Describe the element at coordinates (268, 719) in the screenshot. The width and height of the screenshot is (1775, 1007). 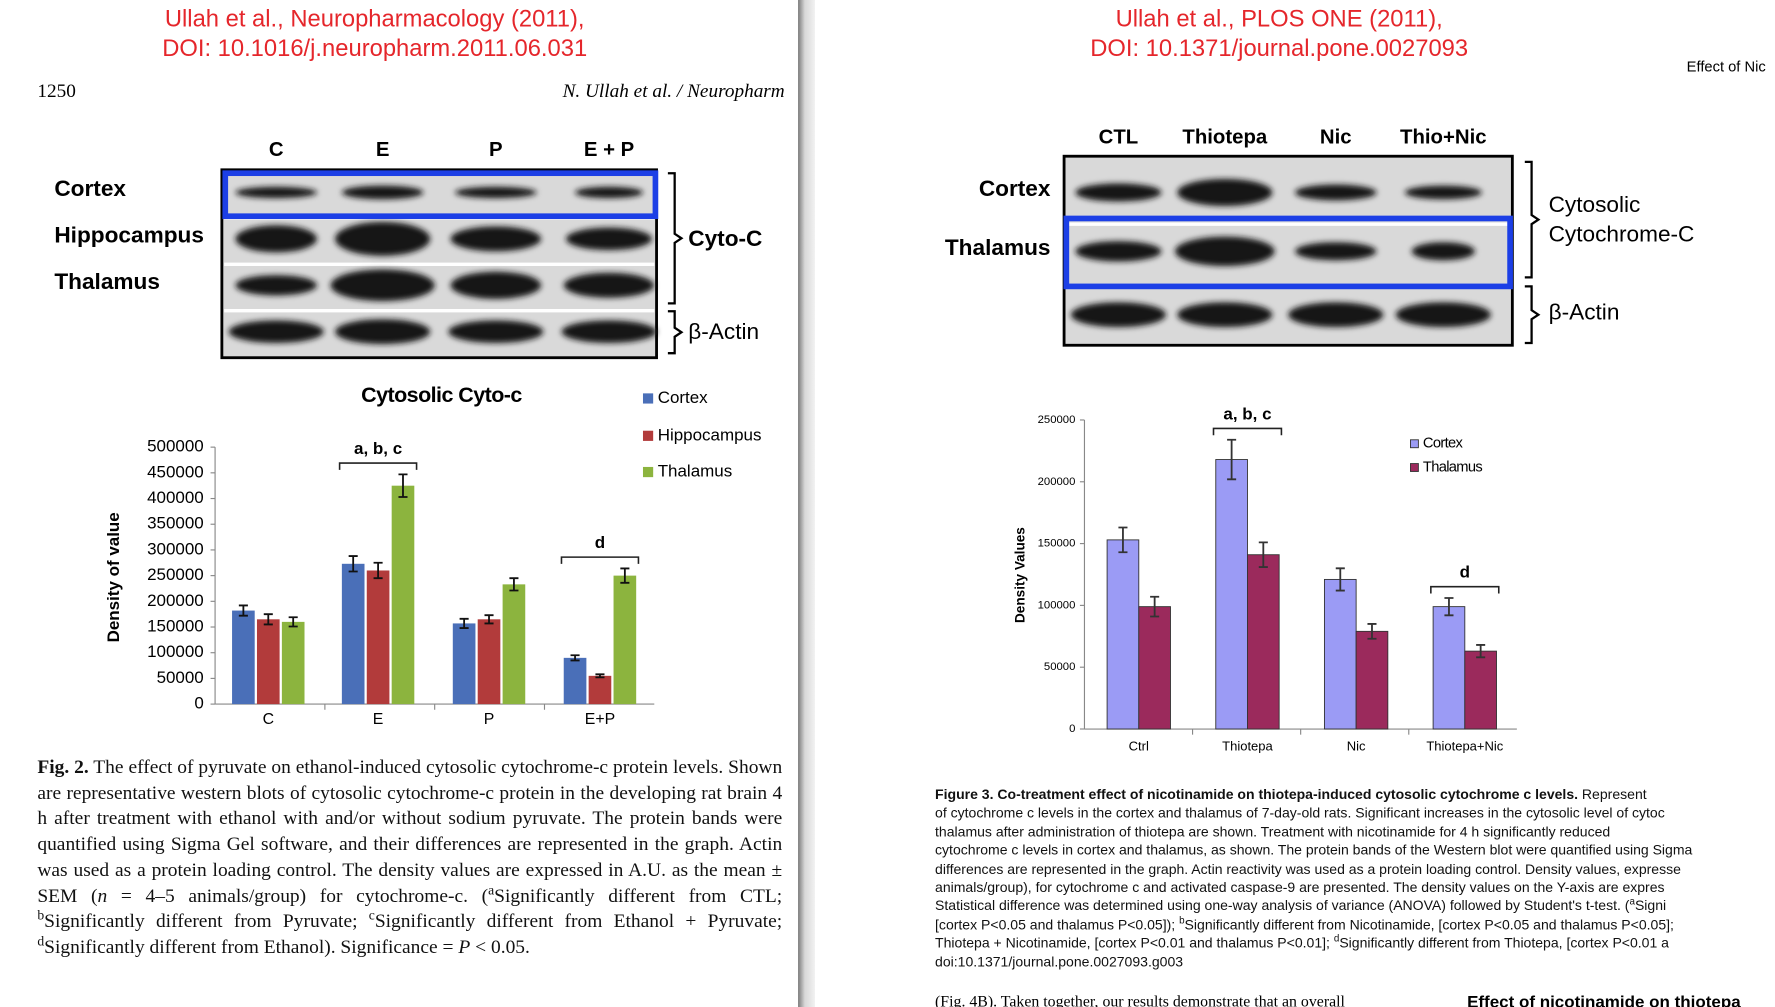
I see `x-tick-label: C` at that location.